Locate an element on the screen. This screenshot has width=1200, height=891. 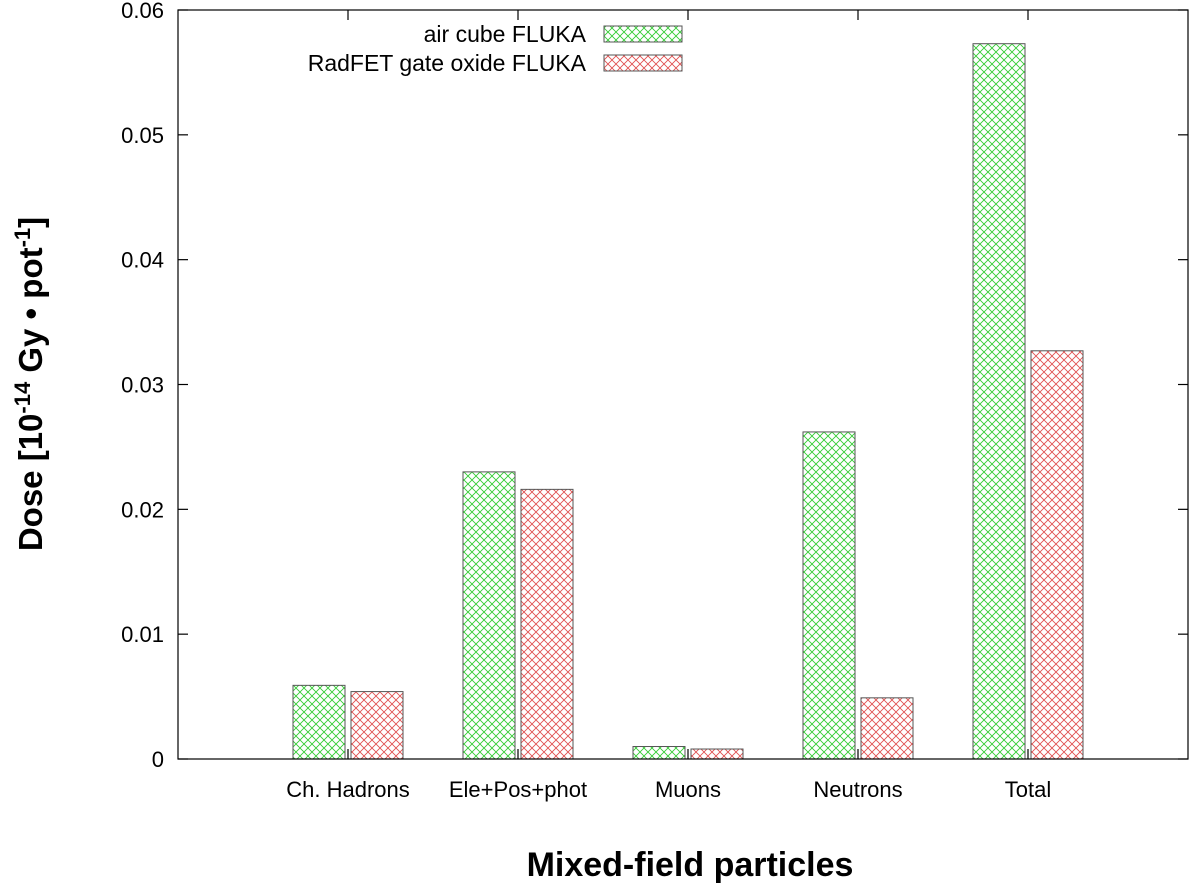
y-tick-label: 0.05 is located at coordinates (142, 135).